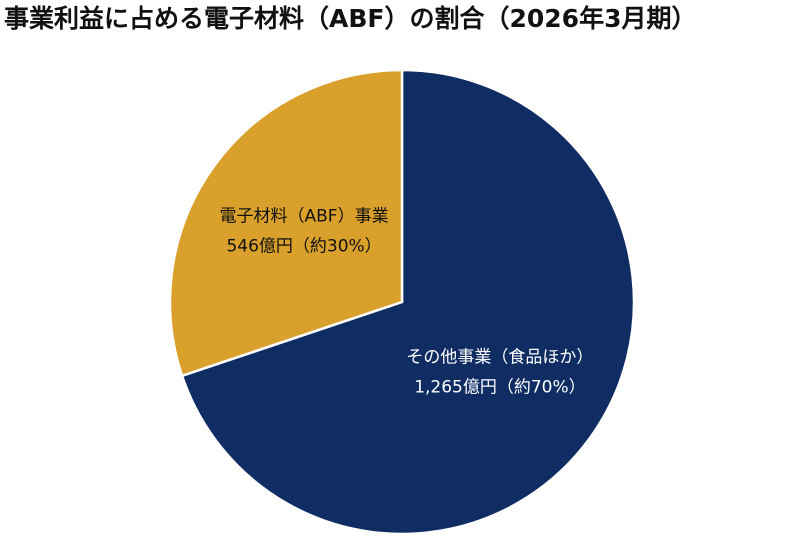 This screenshot has height=536, width=800. I want to click on slice-label: その他事業（食品ほか）, so click(499, 357).